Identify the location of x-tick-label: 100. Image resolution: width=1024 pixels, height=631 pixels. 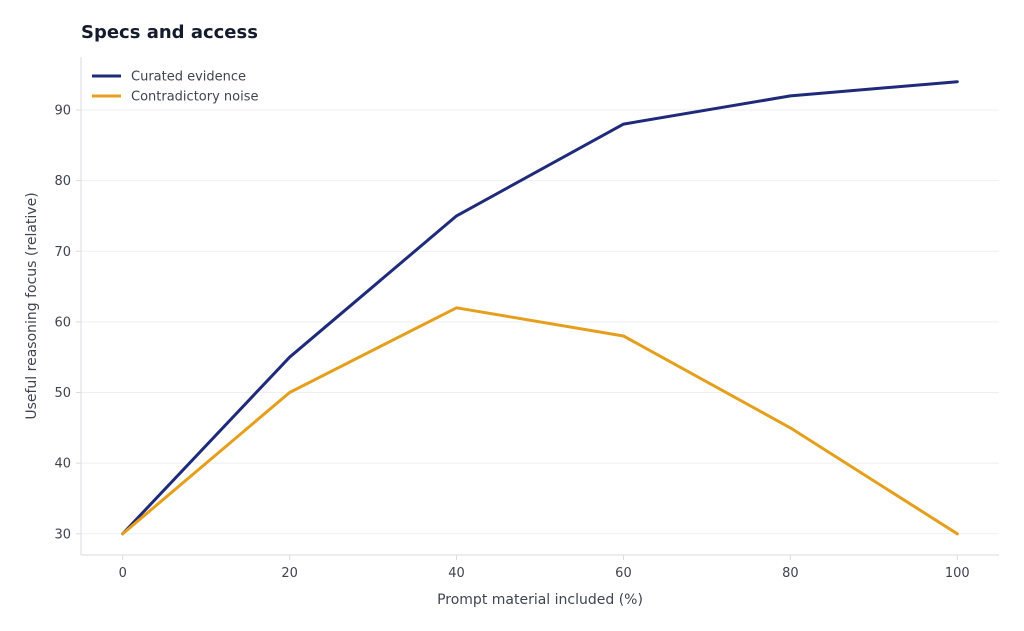
(957, 573).